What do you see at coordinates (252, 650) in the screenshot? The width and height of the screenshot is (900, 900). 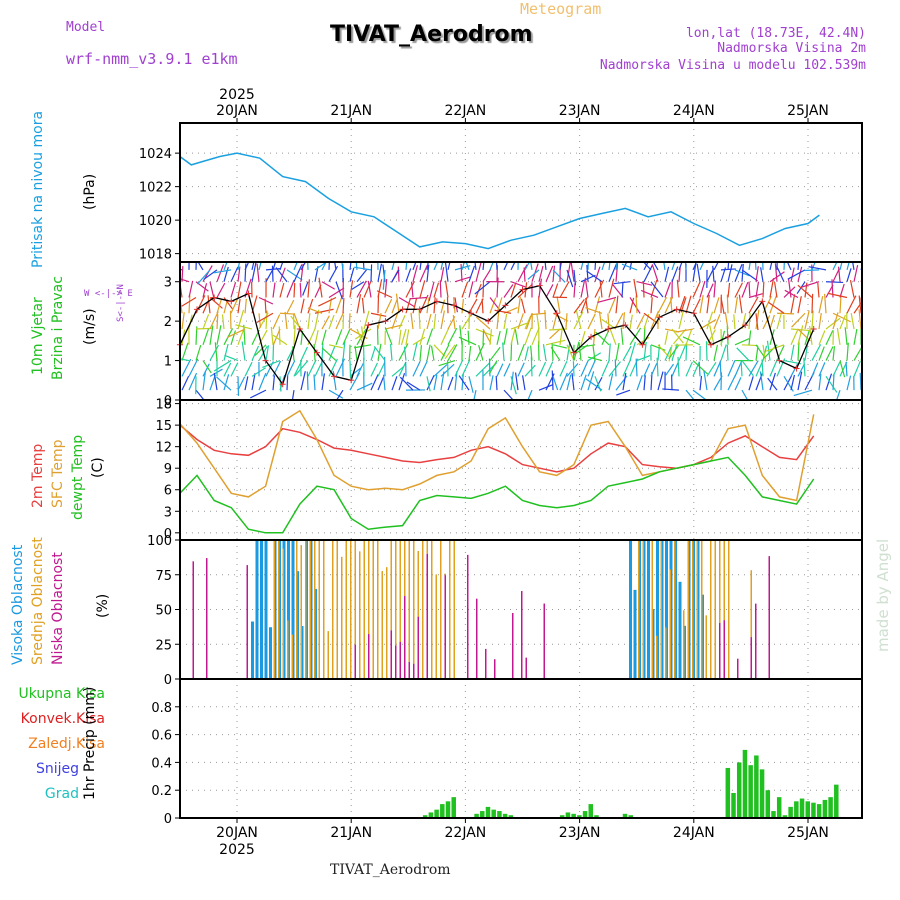 I see `cloud-bar-high` at bounding box center [252, 650].